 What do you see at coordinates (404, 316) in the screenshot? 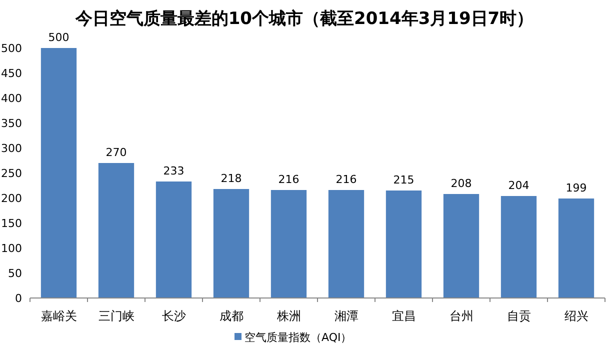
I see `x-tick-label: 宜昌` at bounding box center [404, 316].